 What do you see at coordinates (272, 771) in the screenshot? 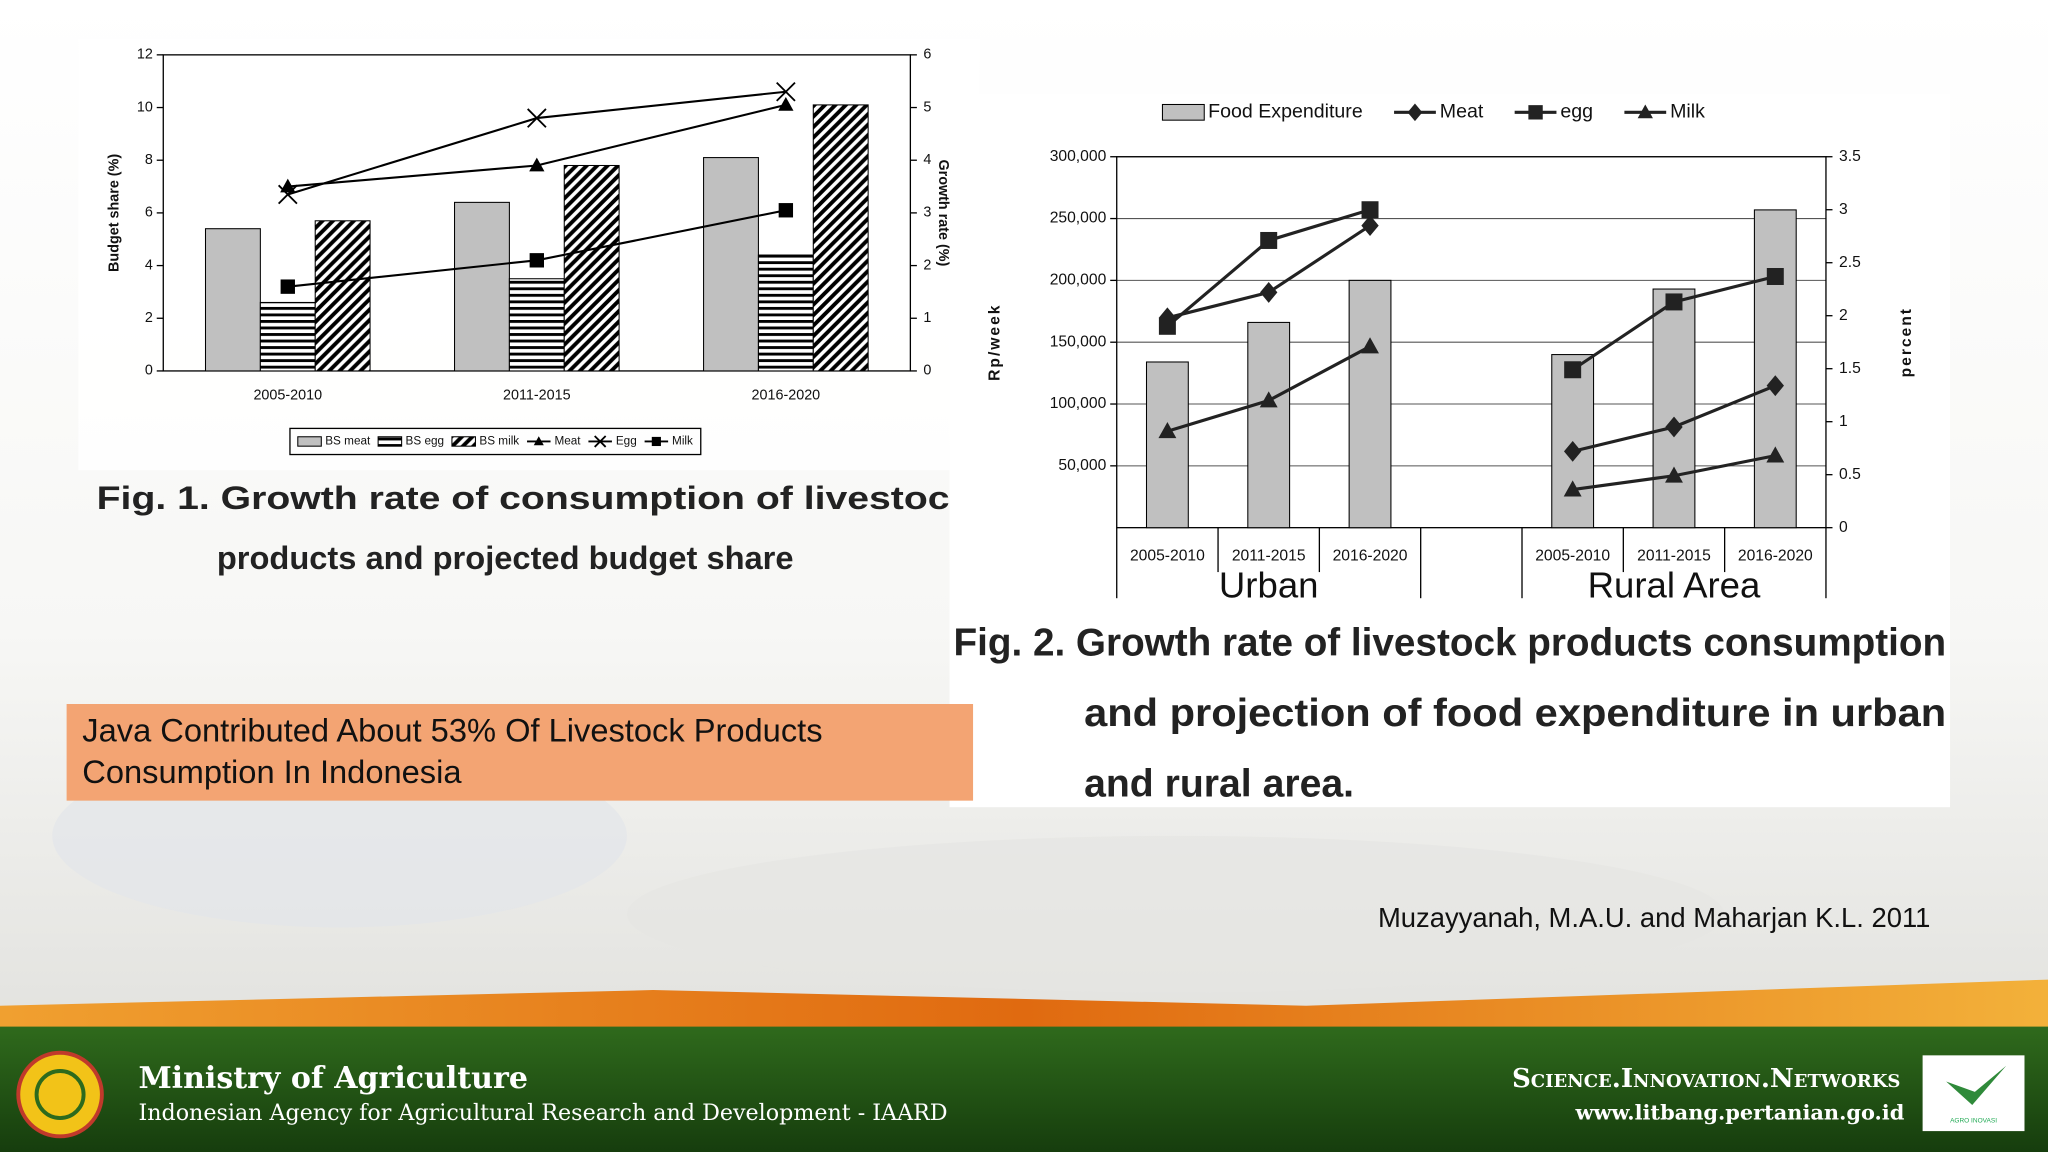
I see `highlight-text: Consumption In Indonesia` at bounding box center [272, 771].